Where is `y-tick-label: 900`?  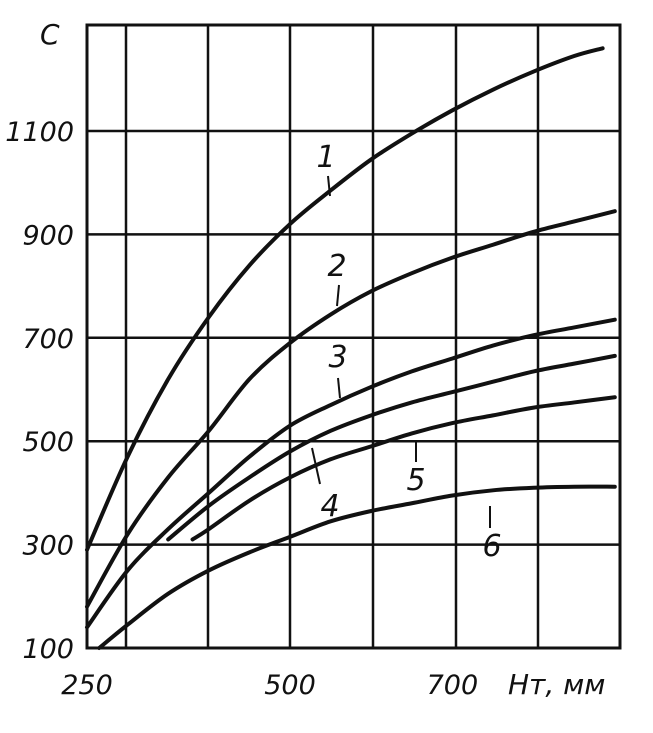 y-tick-label: 900 is located at coordinates (48, 235).